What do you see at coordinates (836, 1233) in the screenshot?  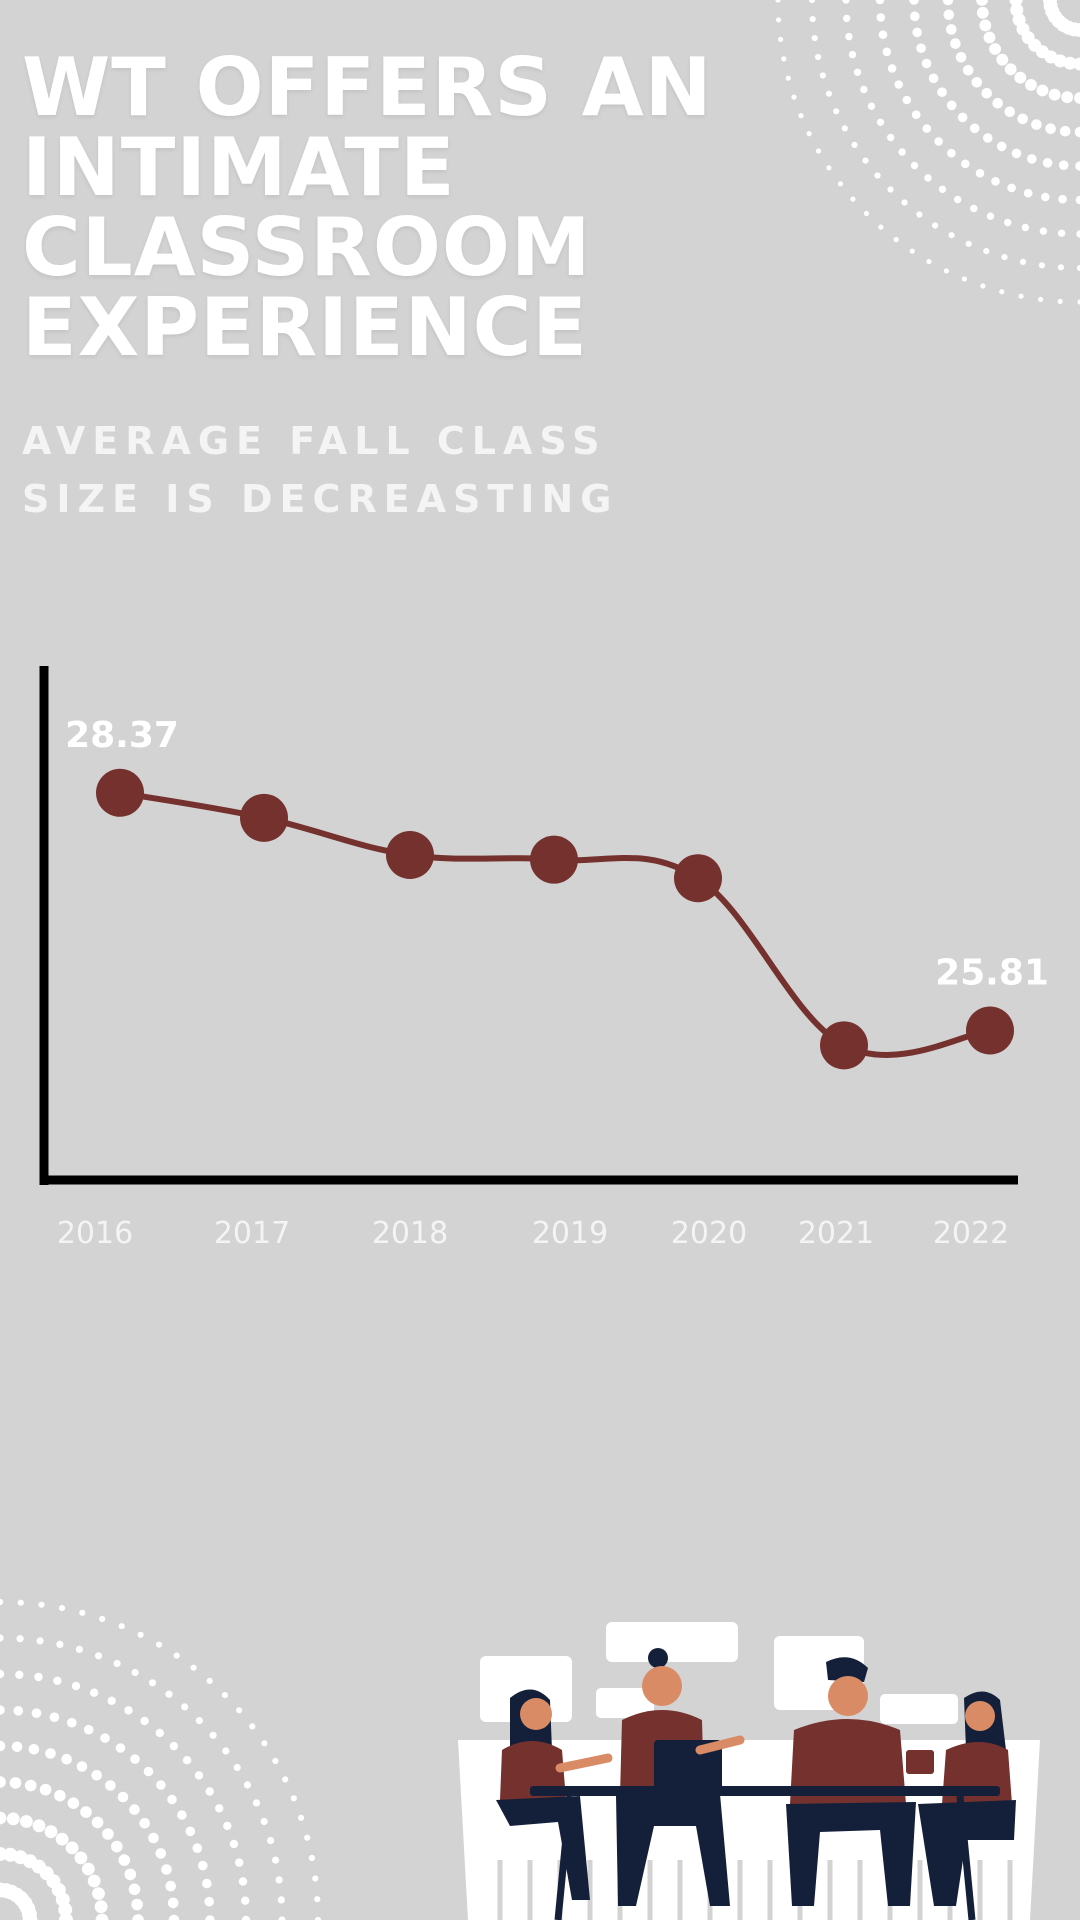 I see `x-tick-label: 2021` at bounding box center [836, 1233].